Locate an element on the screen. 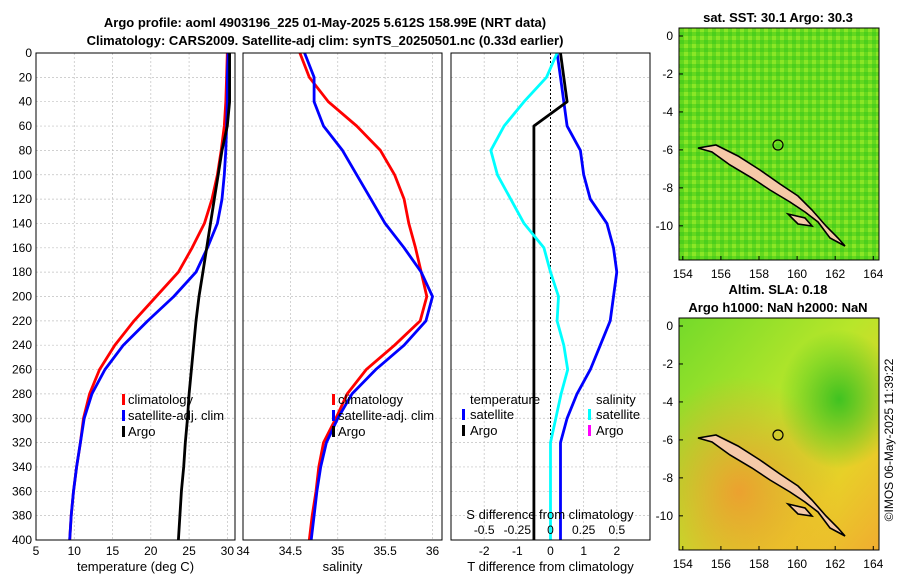 Image resolution: width=900 pixels, height=580 pixels. sla-map-title: Altim. SLA: 0.18 is located at coordinates (778, 289).